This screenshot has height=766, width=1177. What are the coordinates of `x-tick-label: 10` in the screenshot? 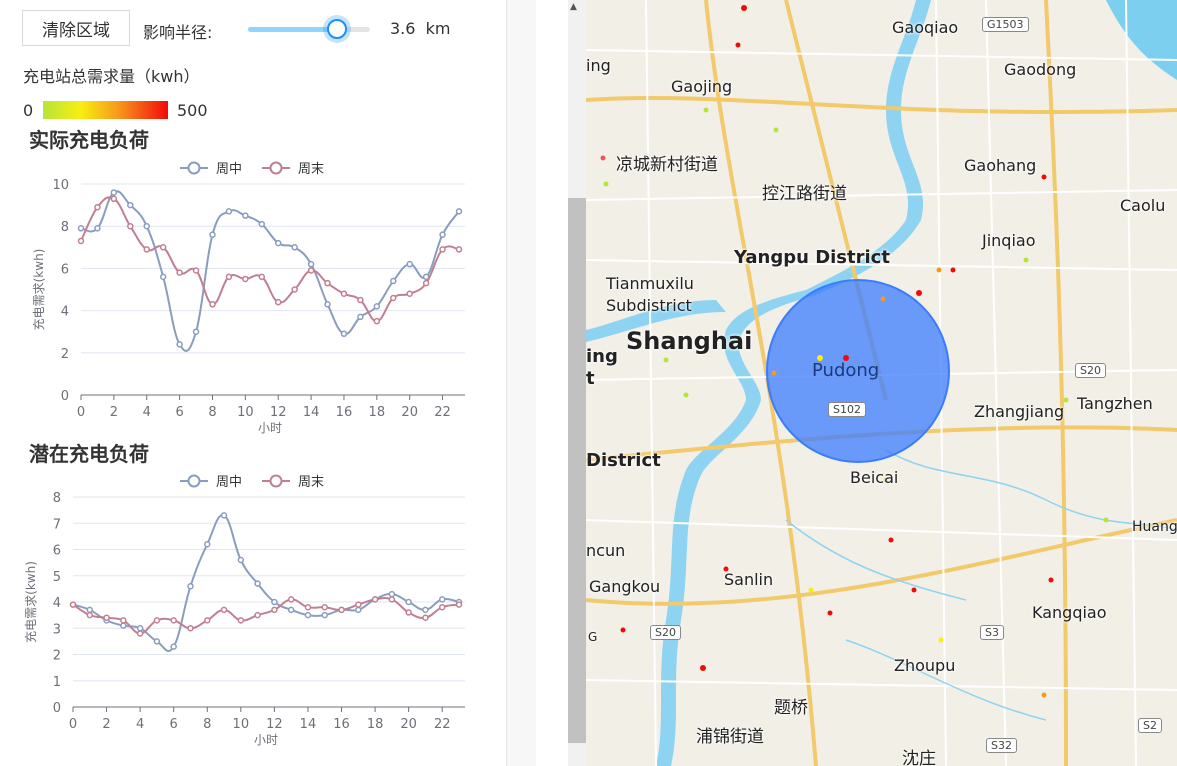 It's located at (241, 724).